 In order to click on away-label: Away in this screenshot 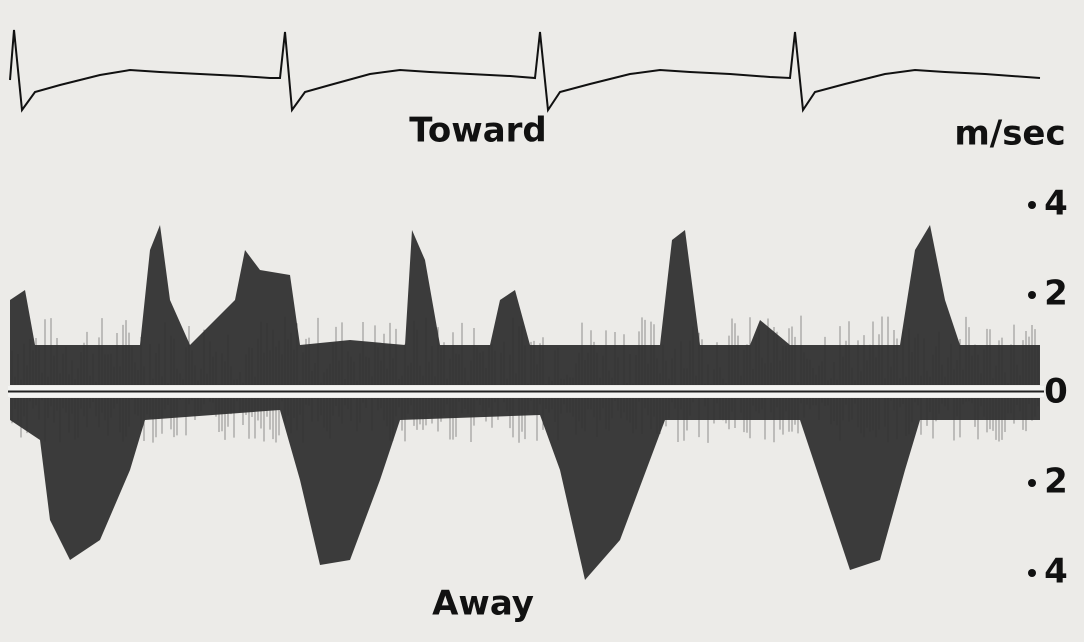, I will do `click(483, 604)`.